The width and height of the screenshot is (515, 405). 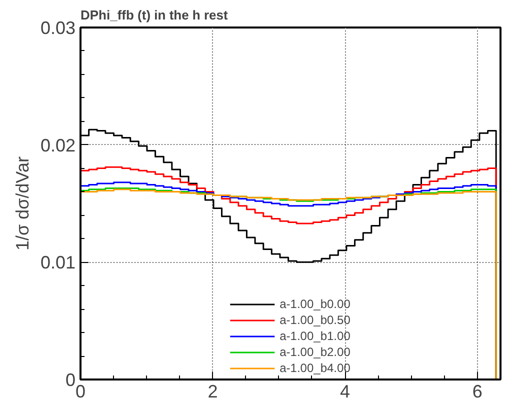 I want to click on y-tick-label: 0.03, so click(x=58, y=28).